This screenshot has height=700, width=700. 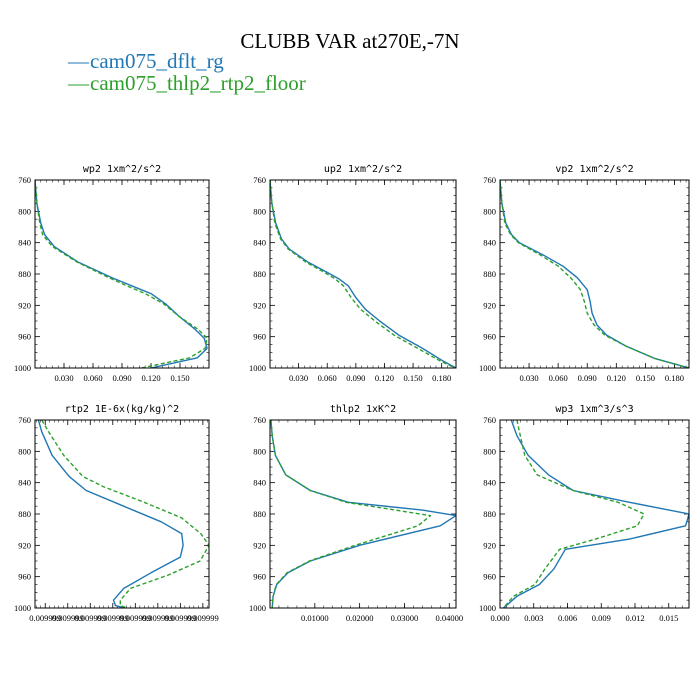 What do you see at coordinates (122, 409) in the screenshot?
I see `panel-title: rtp2 1E-6x(kg/kg)^2` at bounding box center [122, 409].